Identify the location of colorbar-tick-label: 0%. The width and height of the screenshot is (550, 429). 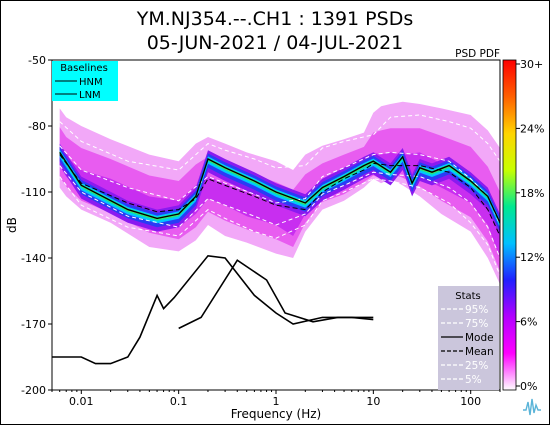
(528, 386).